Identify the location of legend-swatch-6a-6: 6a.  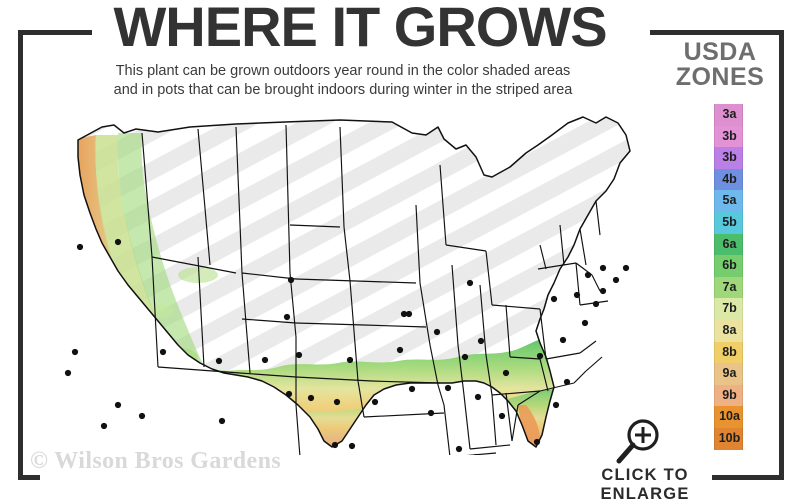
(728, 244).